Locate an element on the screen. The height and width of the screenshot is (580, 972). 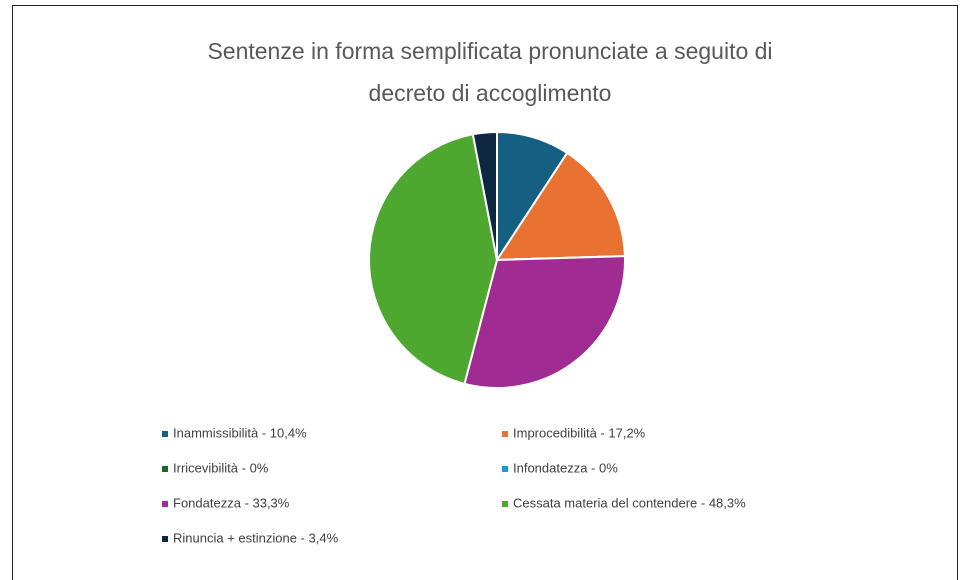
legend-label: Inammissibilità - 10,4% is located at coordinates (240, 432).